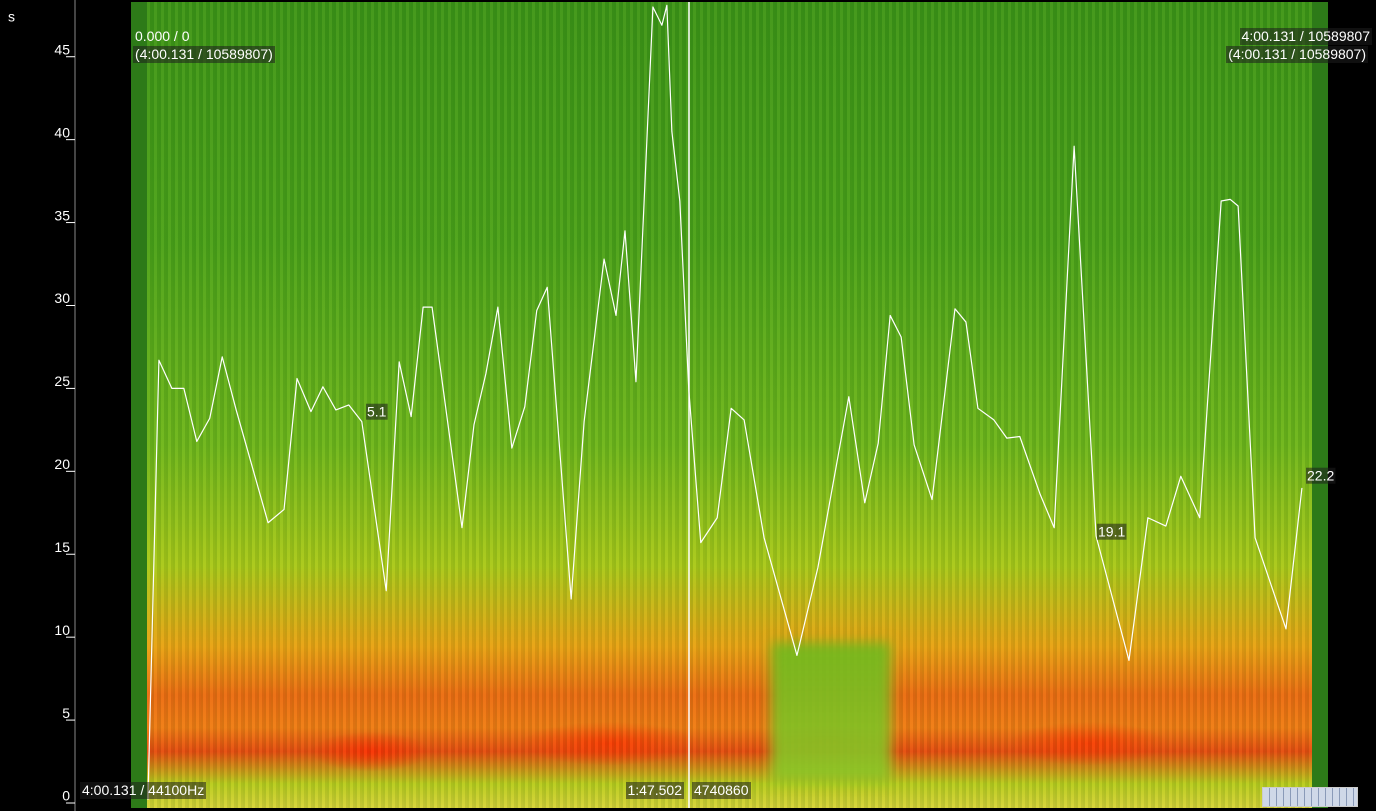 The height and width of the screenshot is (811, 1376). I want to click on annotation: 22.2, so click(1321, 475).